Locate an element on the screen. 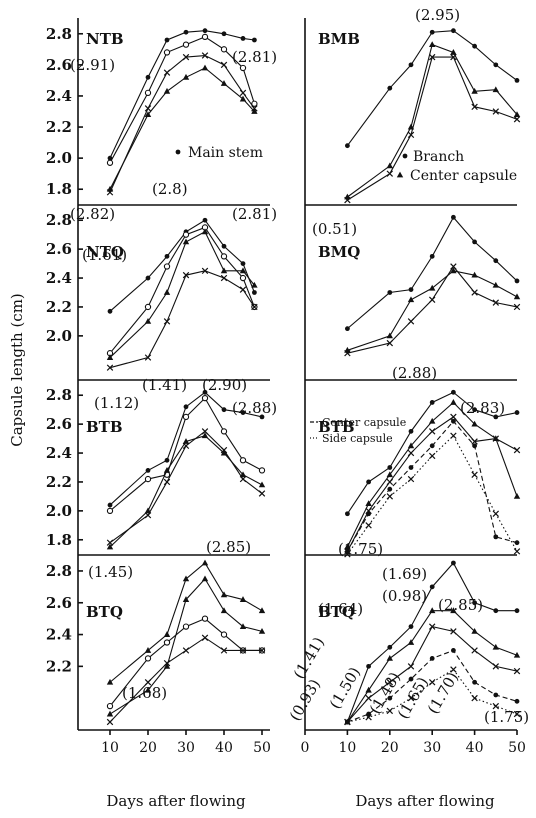  x-tick-label: 0 is located at coordinates (305, 748).